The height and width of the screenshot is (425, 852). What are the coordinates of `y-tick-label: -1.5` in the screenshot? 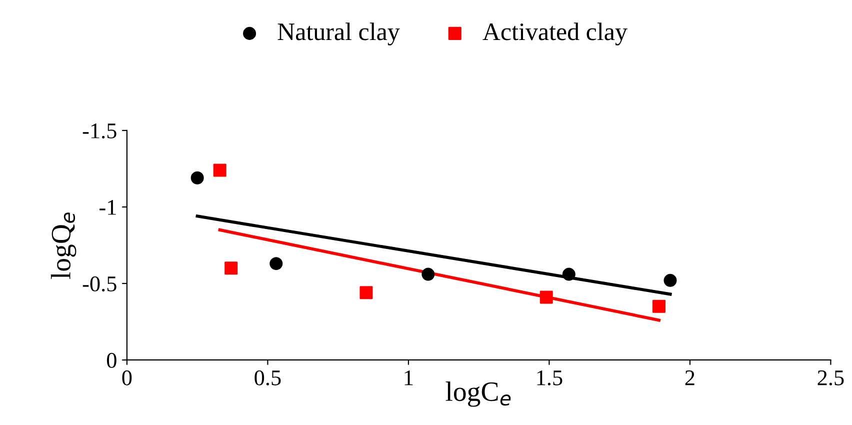 It's located at (99, 131).